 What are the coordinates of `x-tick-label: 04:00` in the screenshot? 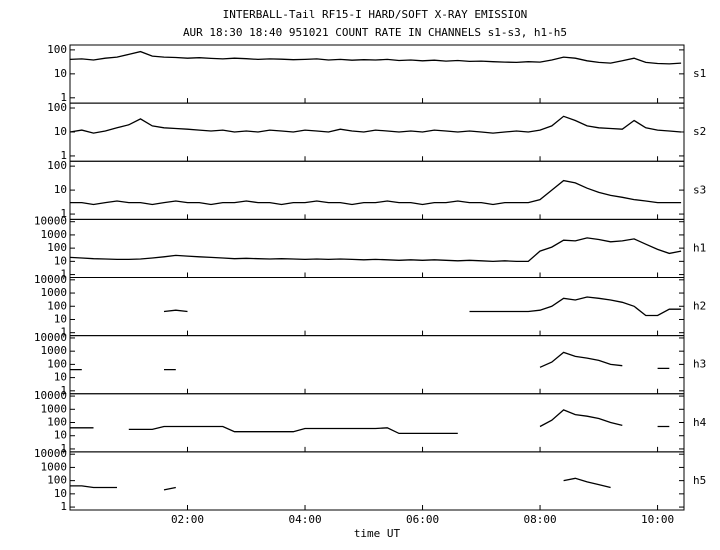 It's located at (304, 519).